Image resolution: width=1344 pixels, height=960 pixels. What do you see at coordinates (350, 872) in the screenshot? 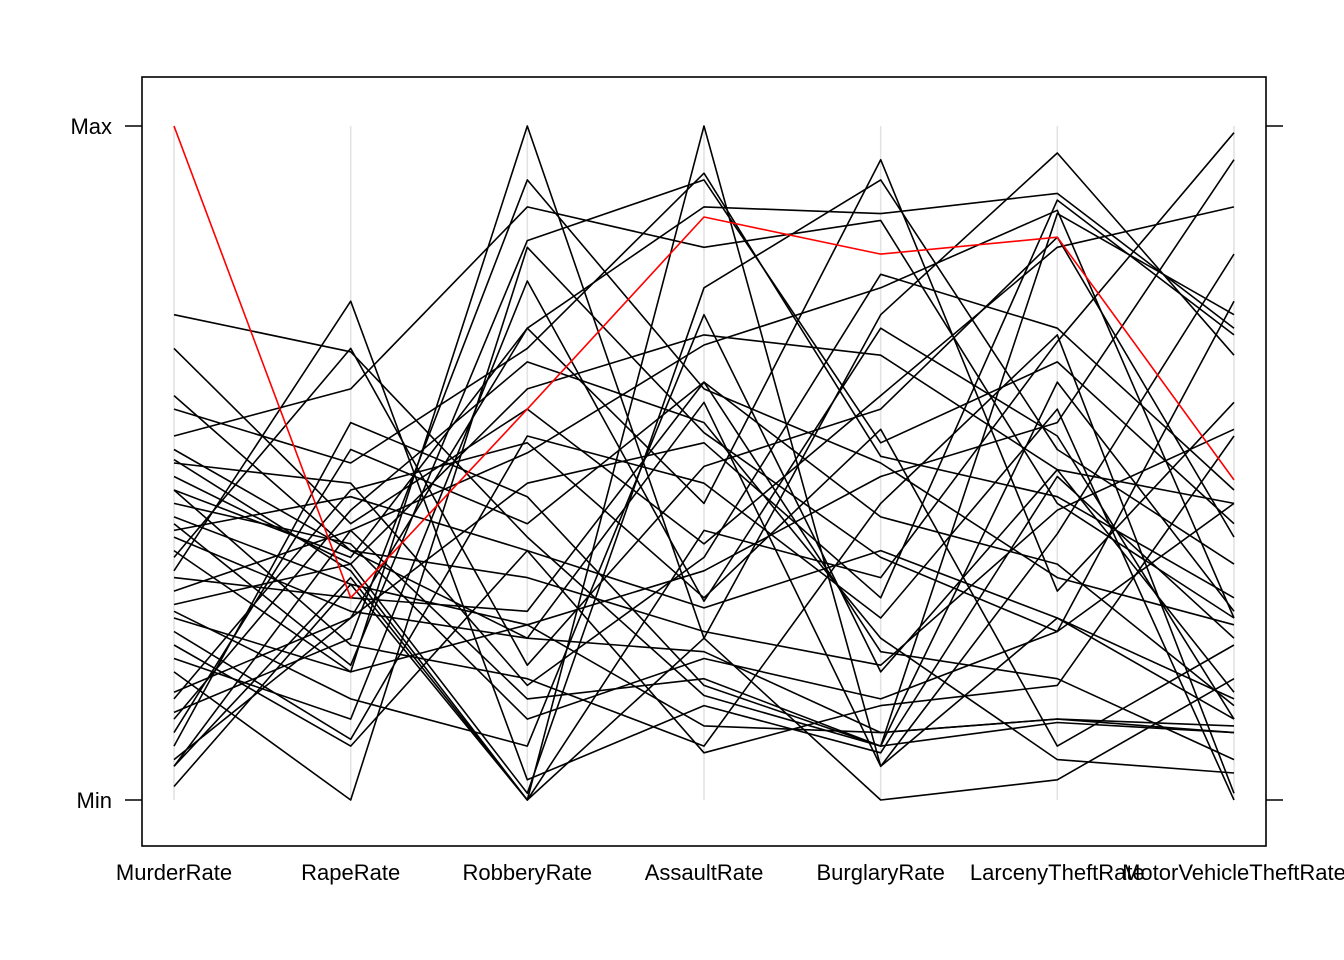
I see `x-label-RapeRate: RapeRate` at bounding box center [350, 872].